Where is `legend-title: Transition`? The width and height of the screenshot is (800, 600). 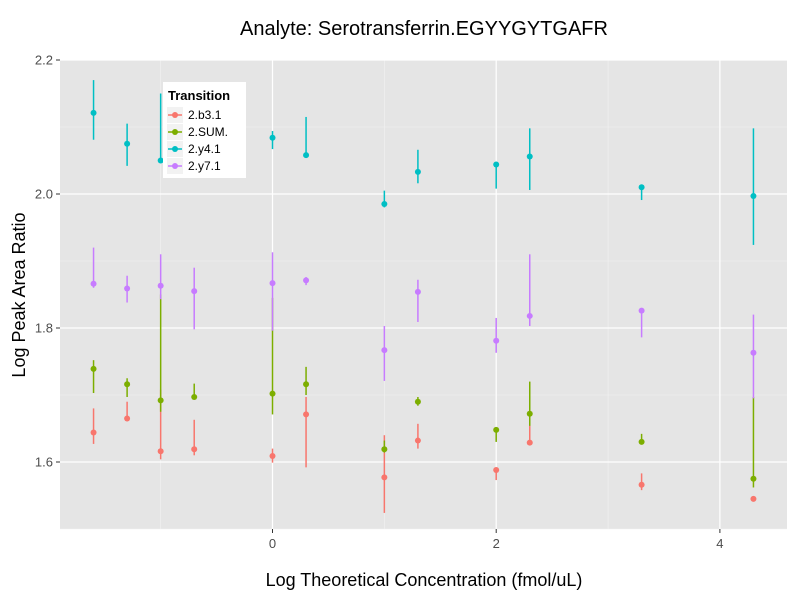 legend-title: Transition is located at coordinates (199, 95).